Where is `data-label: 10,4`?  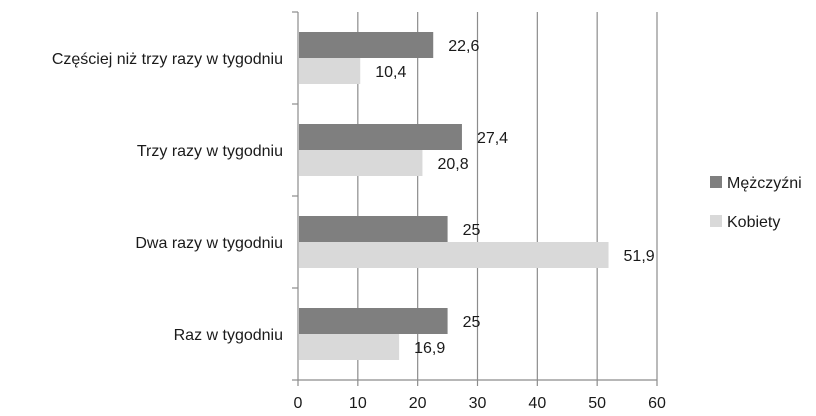
data-label: 10,4 is located at coordinates (390, 72).